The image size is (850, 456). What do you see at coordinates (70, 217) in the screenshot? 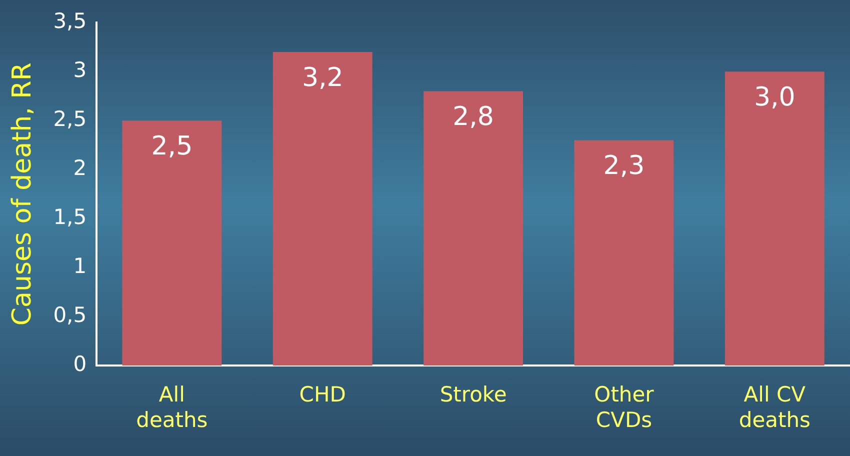
I see `y-tick-label: 1,5` at bounding box center [70, 217].